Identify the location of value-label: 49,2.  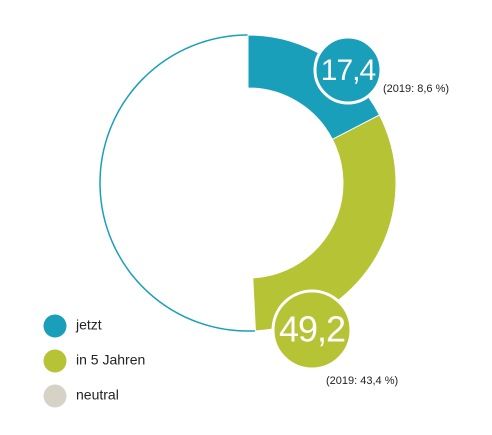
(312, 329).